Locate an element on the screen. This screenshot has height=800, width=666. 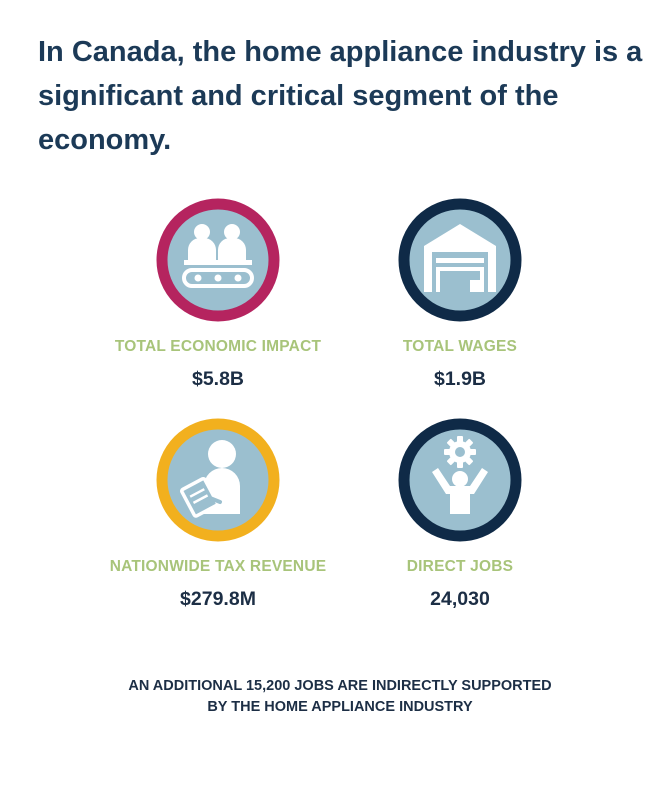
stat-label: TOTAL ECONOMIC IMPACT is located at coordinates (218, 346).